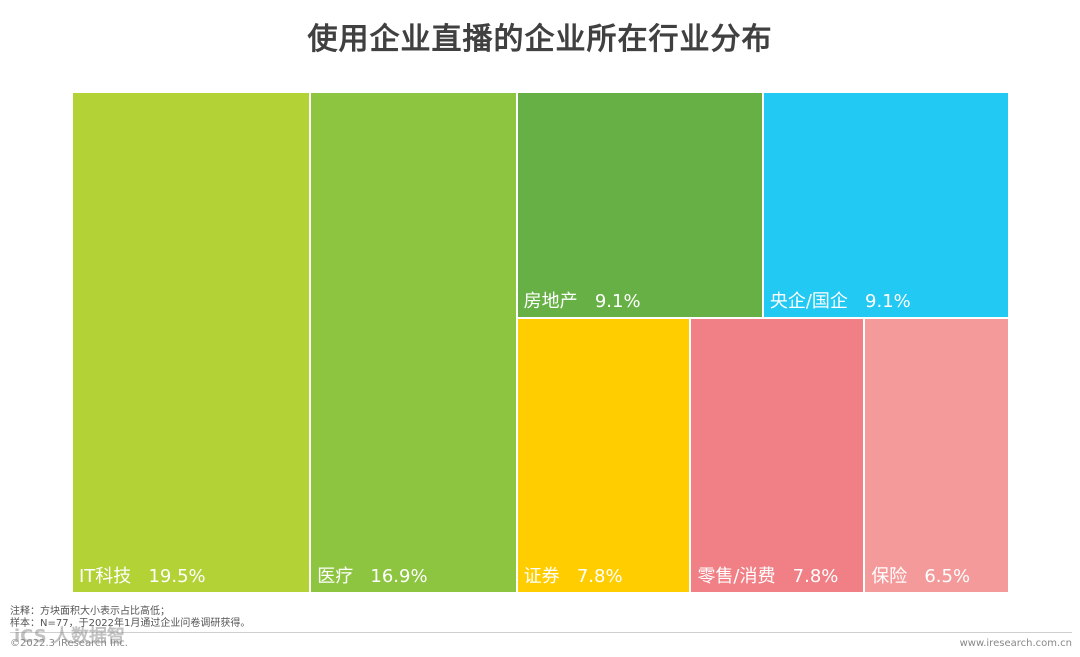 The image size is (1080, 657). Describe the element at coordinates (130, 623) in the screenshot. I see `note-line-2: 样本：N=77，于2022年1月通过企业问卷调研获得。` at that location.